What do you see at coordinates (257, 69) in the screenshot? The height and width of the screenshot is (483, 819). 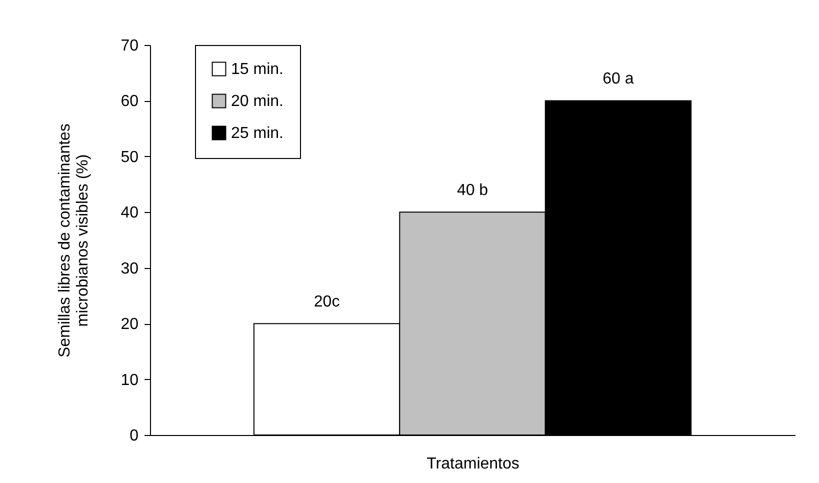 I see `legend-label: 15 min.` at bounding box center [257, 69].